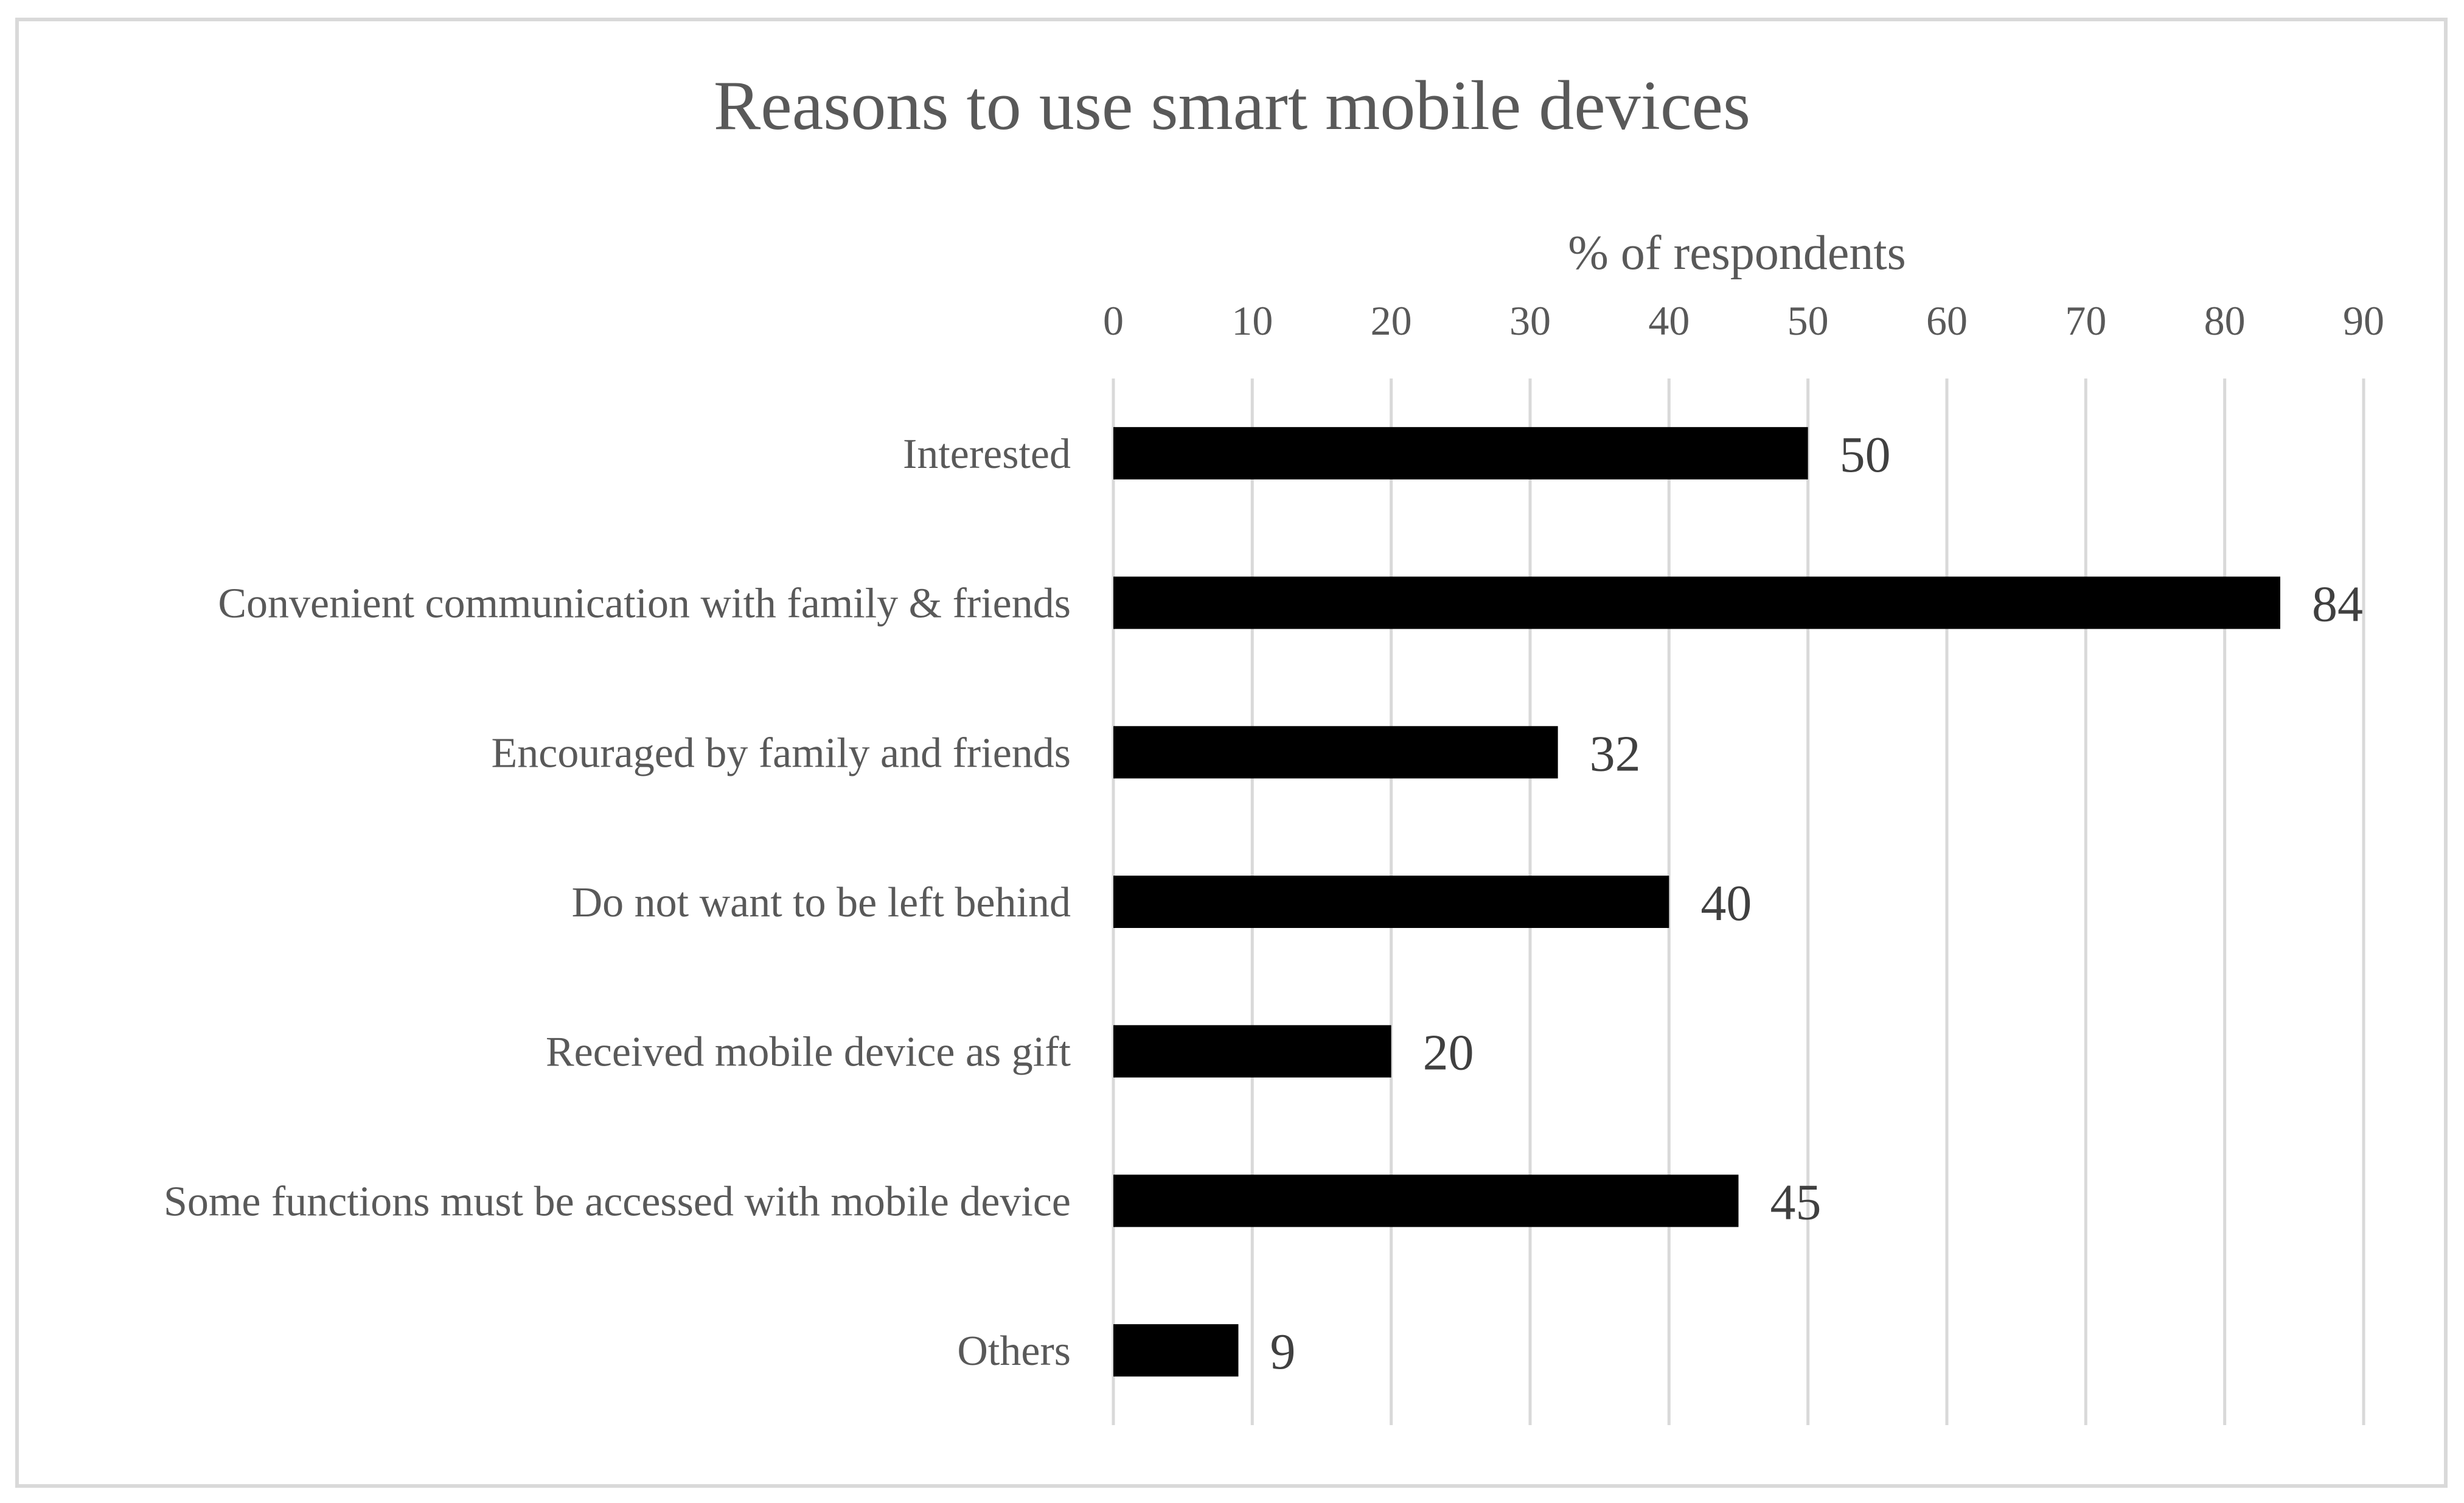 Image resolution: width=2464 pixels, height=1503 pixels. I want to click on data-label: 32, so click(1616, 753).